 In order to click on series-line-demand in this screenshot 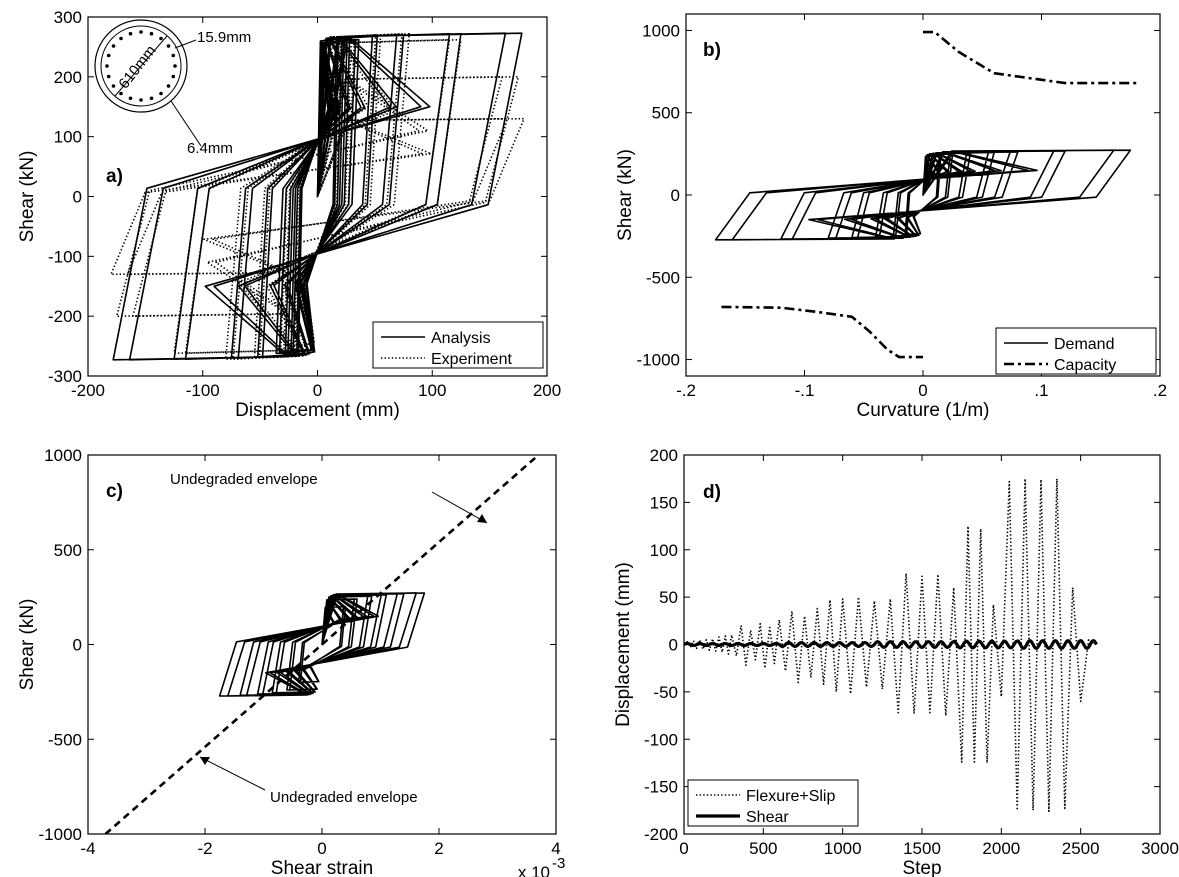, I will do `click(923, 195)`.